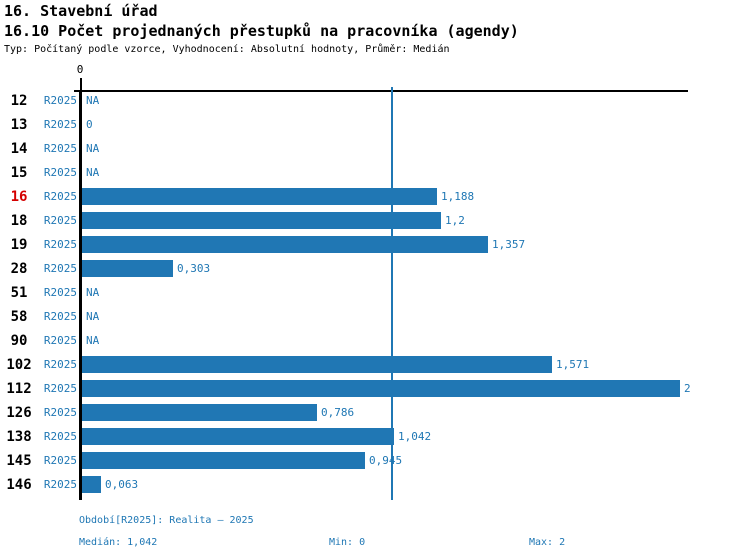 Image resolution: width=750 pixels, height=560 pixels. I want to click on chart-row: 146 R2025 0,063, so click(375, 485).